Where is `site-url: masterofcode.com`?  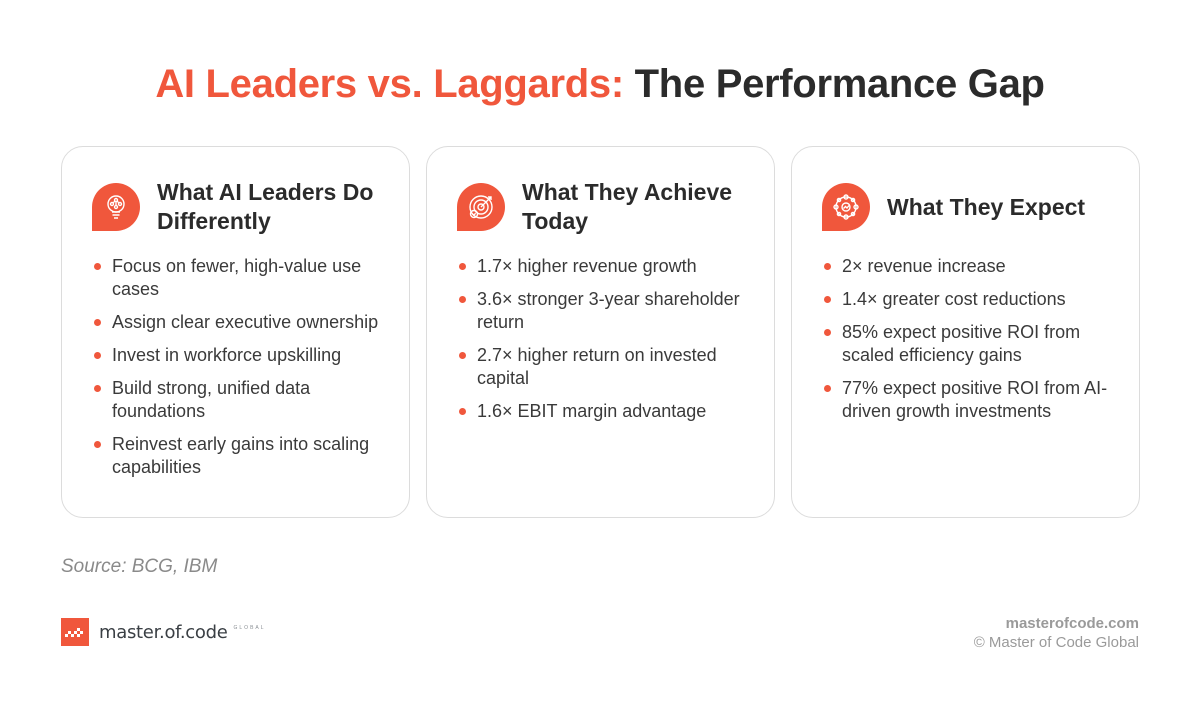
site-url: masterofcode.com is located at coordinates (1072, 623).